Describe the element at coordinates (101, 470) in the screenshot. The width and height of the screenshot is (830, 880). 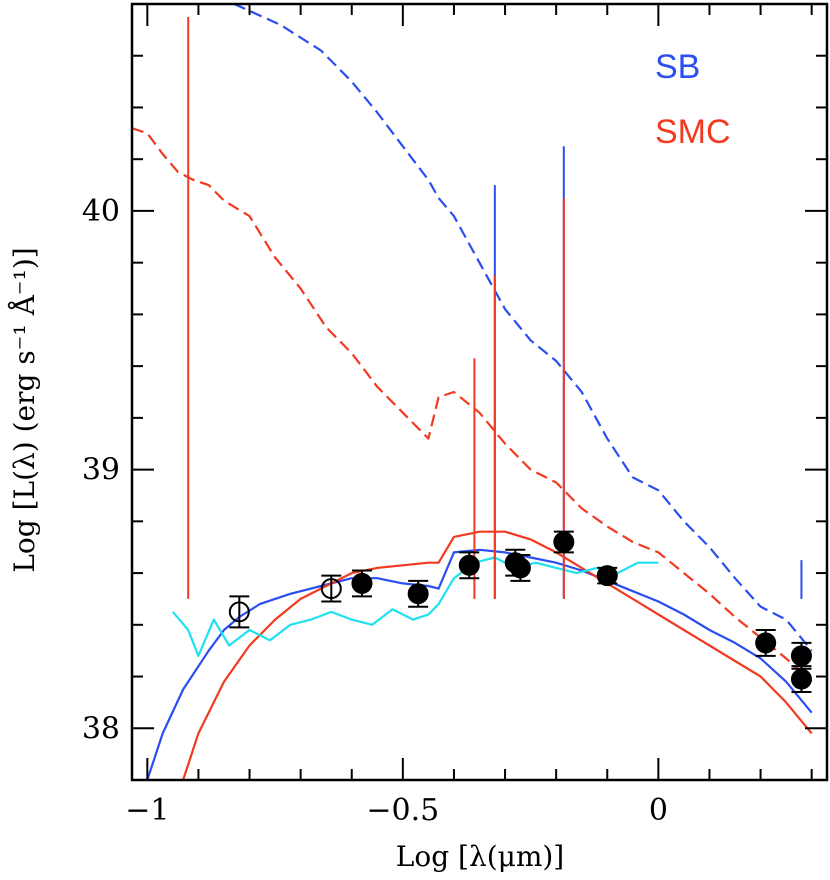
I see `y-tick-label-1: 39` at that location.